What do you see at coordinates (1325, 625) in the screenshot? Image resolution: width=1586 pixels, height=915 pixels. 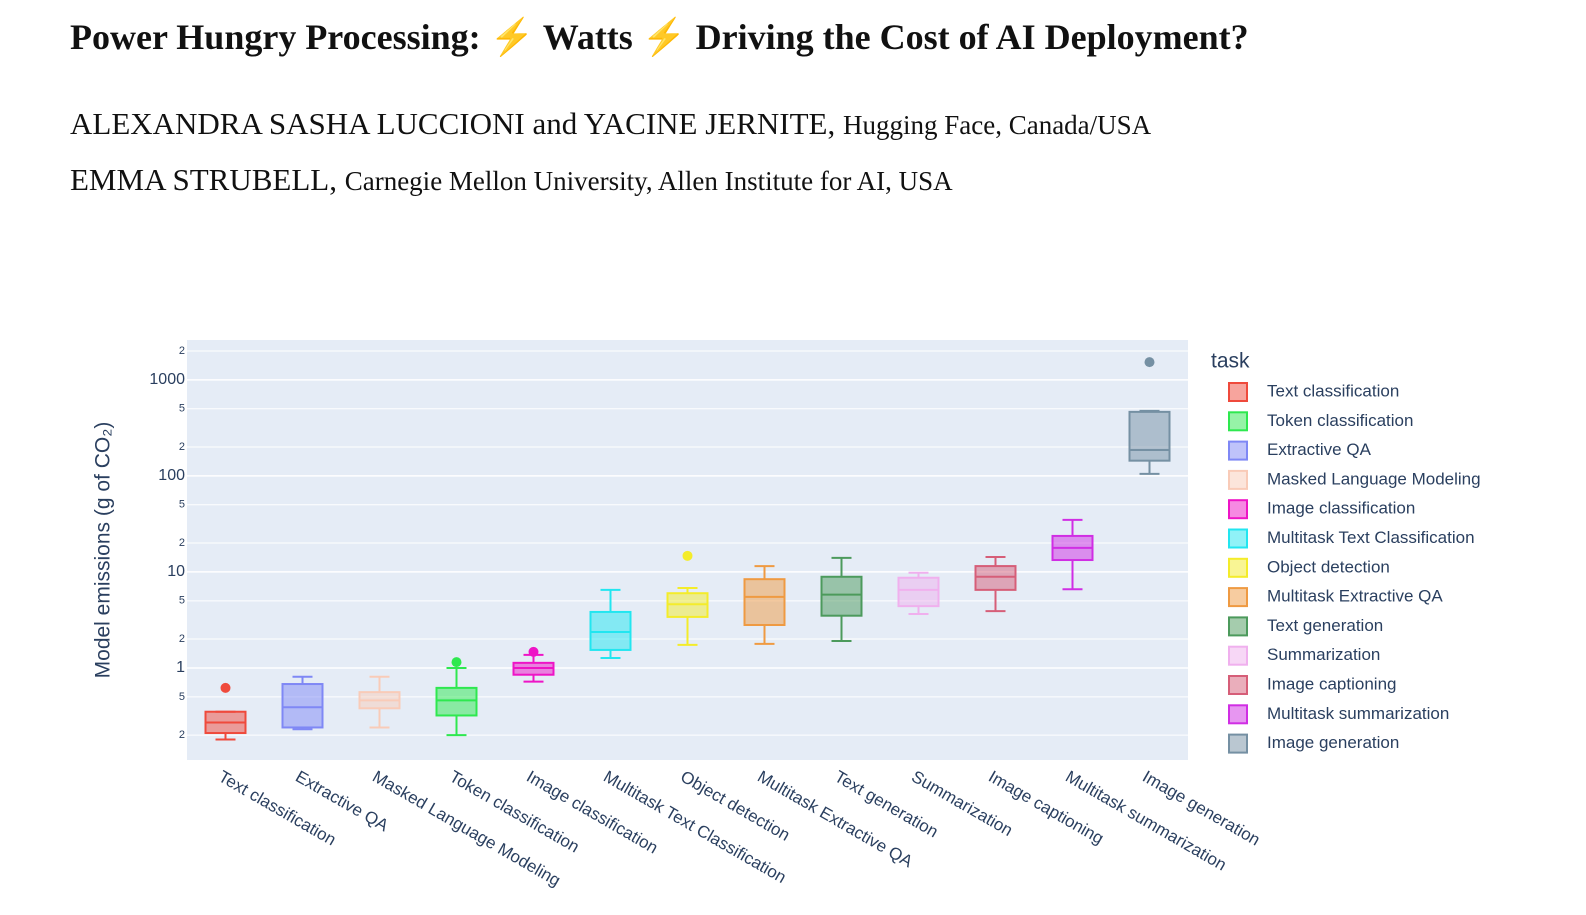 I see `legend-label: Text generation` at bounding box center [1325, 625].